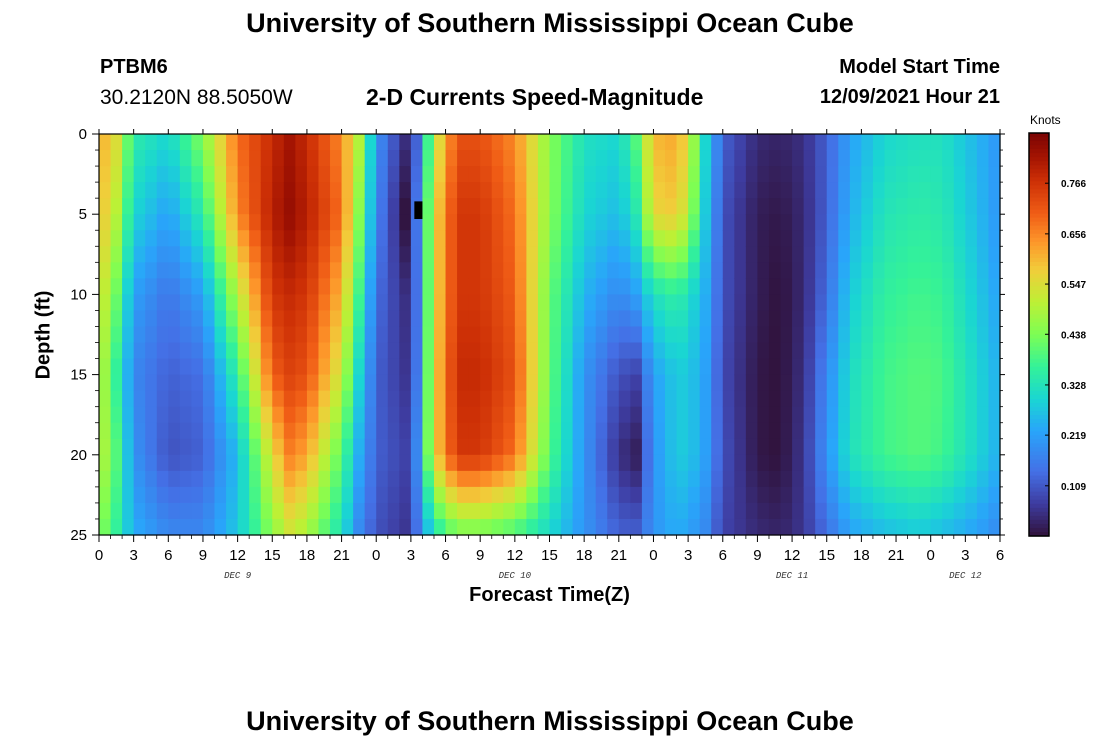 The width and height of the screenshot is (1100, 750). What do you see at coordinates (196, 97) in the screenshot?
I see `station-coordinates: 30.2120N 88.5050W` at bounding box center [196, 97].